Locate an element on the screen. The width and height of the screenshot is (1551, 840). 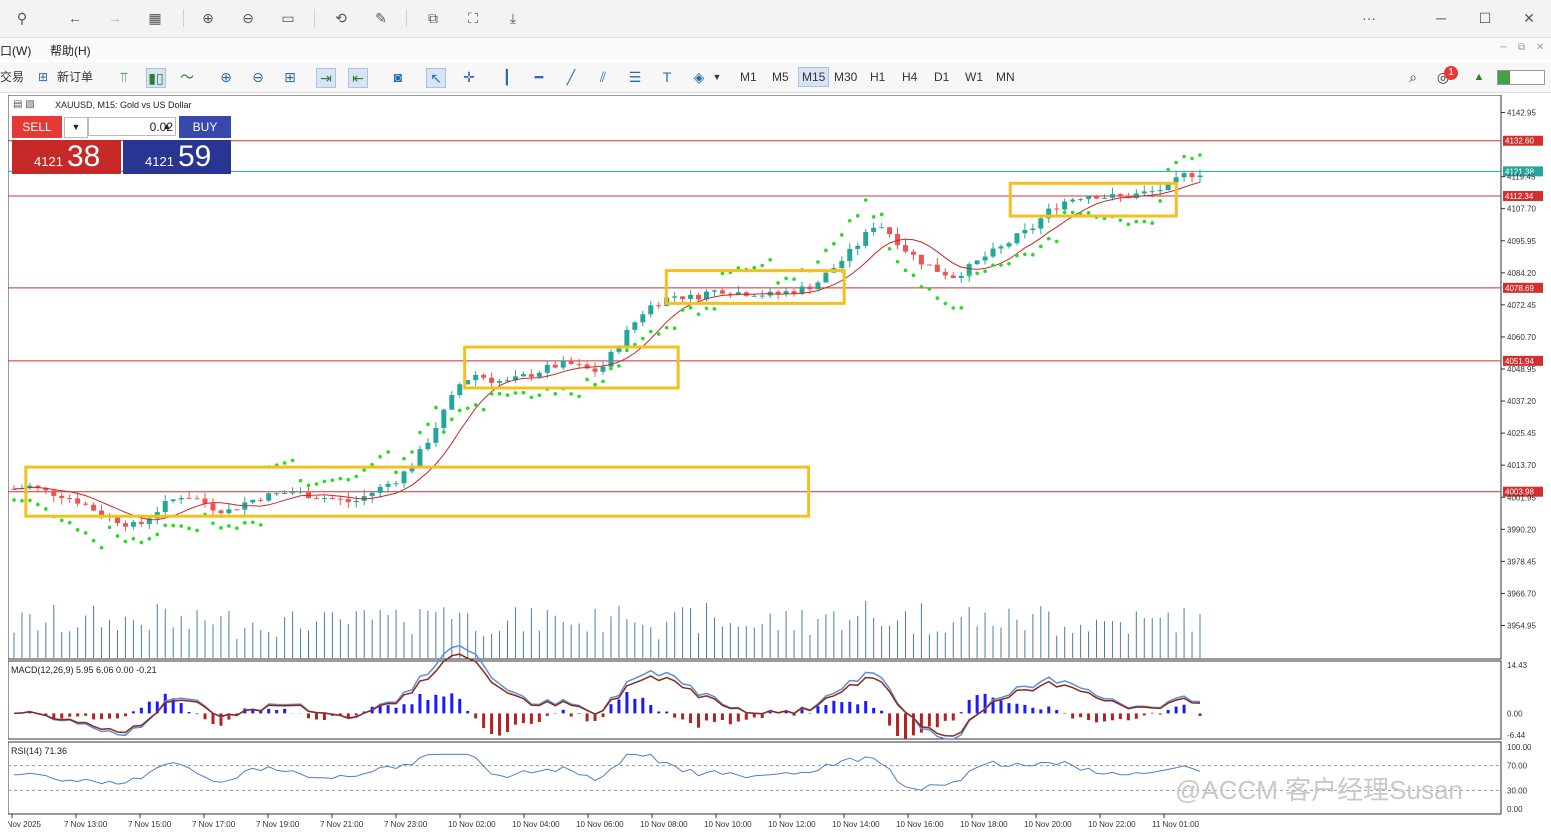
timeframe-m15: M15 is located at coordinates (814, 77).